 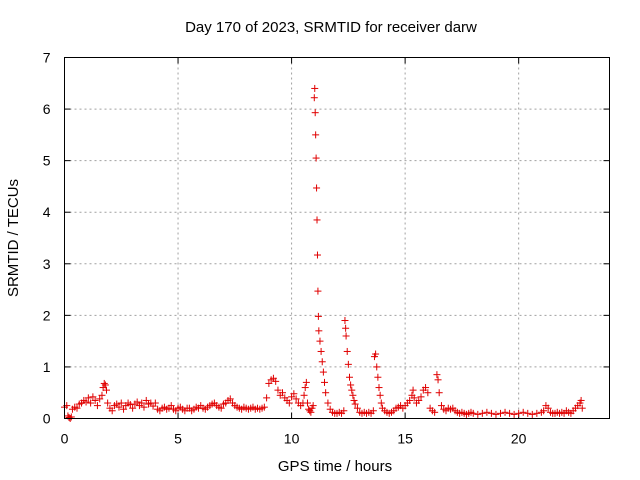 I want to click on y-tick-label: 7, so click(x=47, y=58).